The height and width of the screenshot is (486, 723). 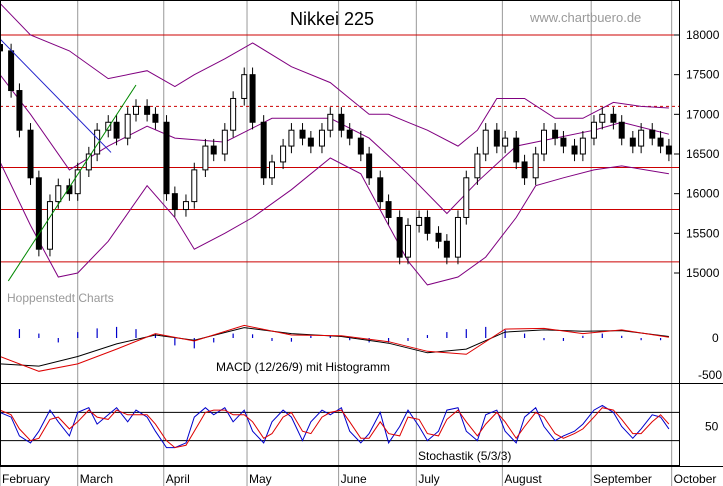 I want to click on stochastic-label: Stochastik (5/3/3), so click(x=464, y=456).